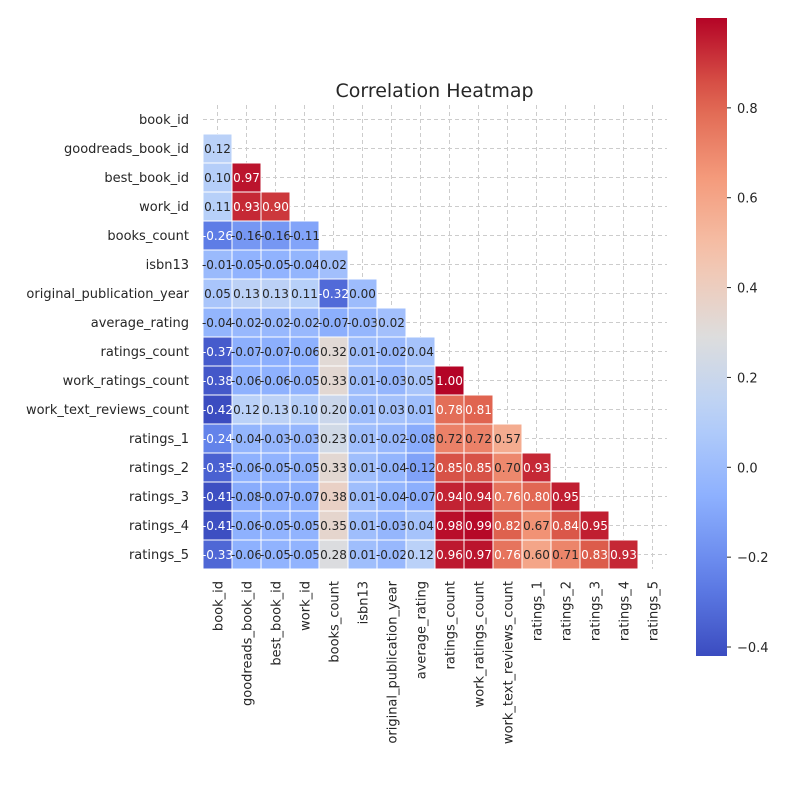  I want to click on cell-value-label: -0.41, so click(217, 526).